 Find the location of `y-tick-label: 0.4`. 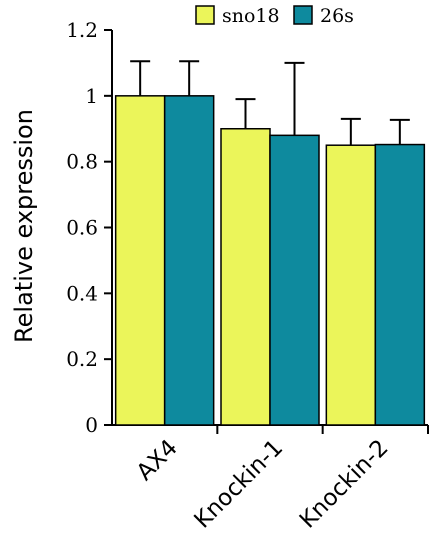

y-tick-label: 0.4 is located at coordinates (82, 293).